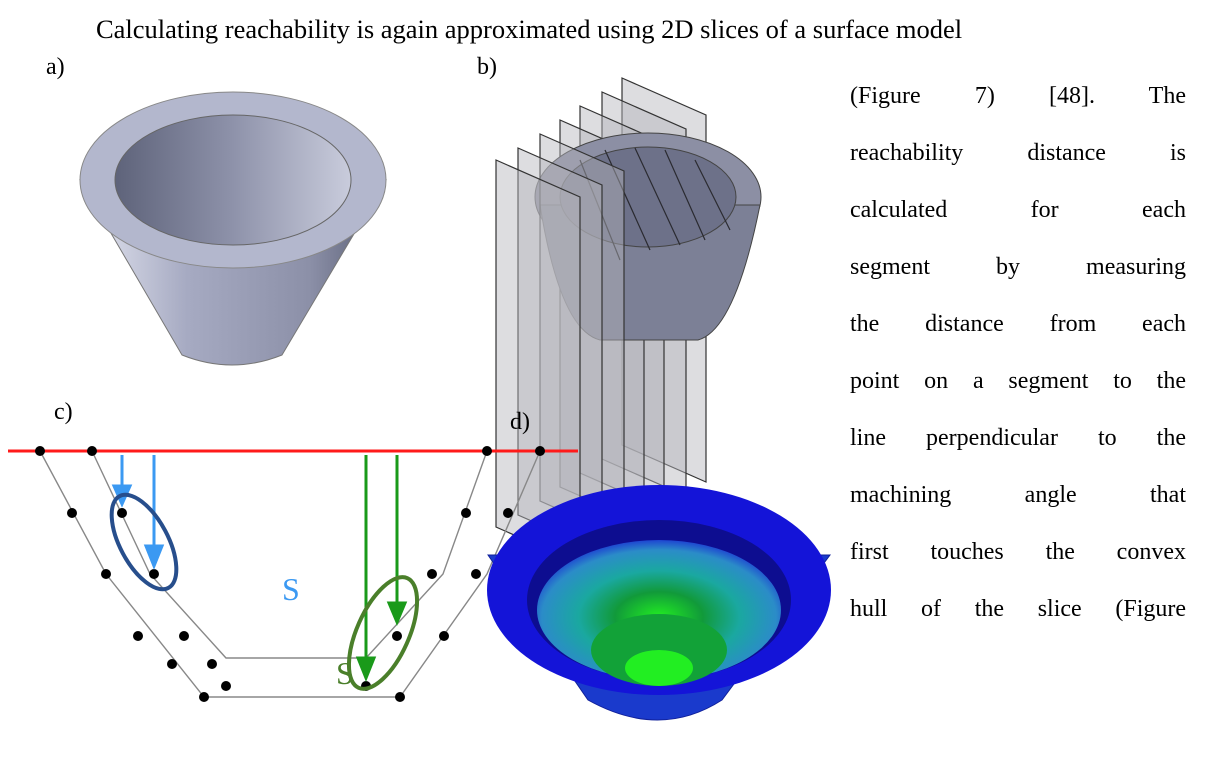 The width and height of the screenshot is (1218, 776). I want to click on paragraph-line: calculated for each, so click(1018, 210).